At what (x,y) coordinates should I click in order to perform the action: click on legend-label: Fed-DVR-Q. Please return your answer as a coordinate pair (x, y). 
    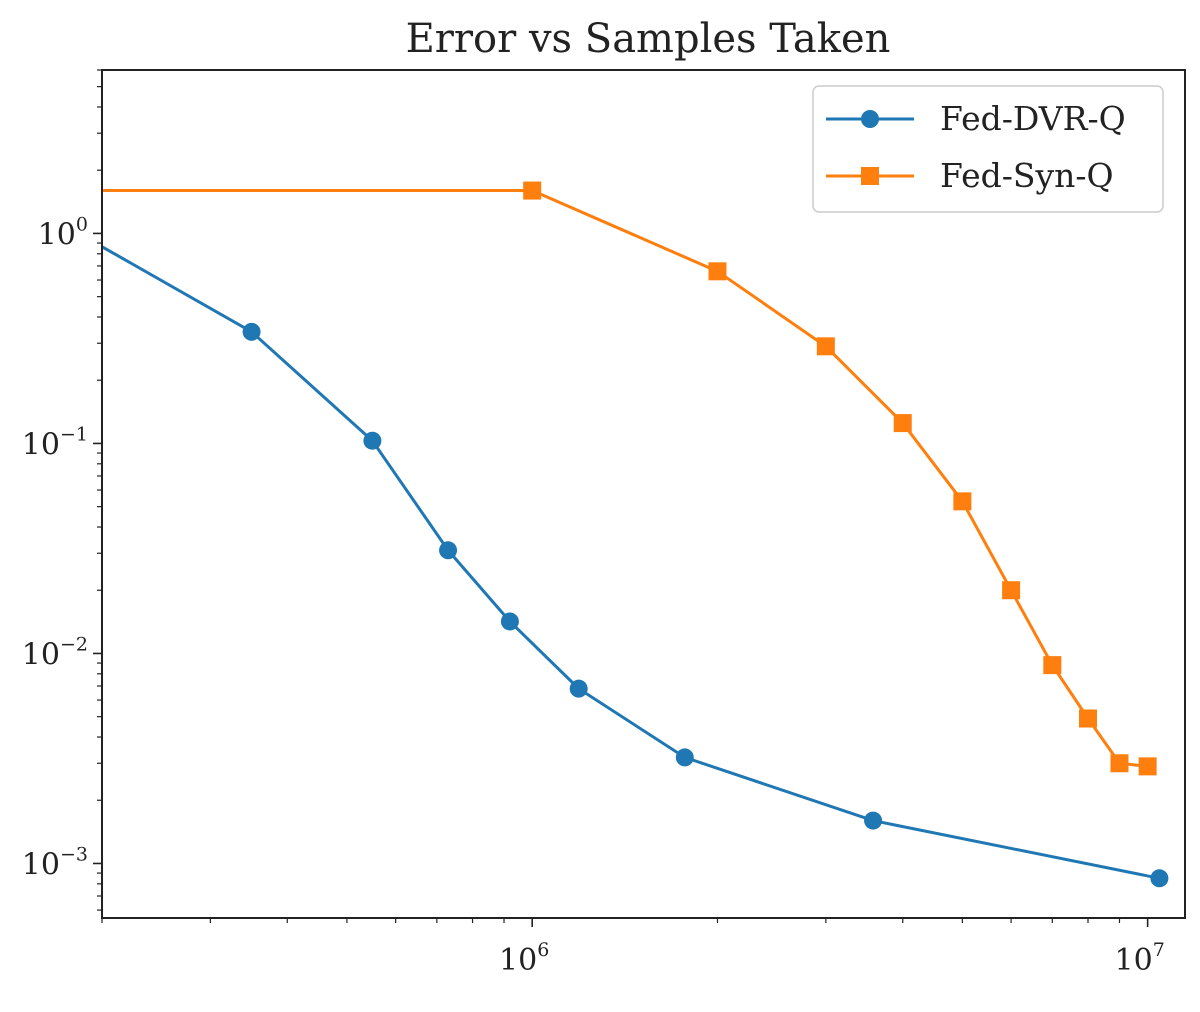
    Looking at the image, I should click on (1033, 118).